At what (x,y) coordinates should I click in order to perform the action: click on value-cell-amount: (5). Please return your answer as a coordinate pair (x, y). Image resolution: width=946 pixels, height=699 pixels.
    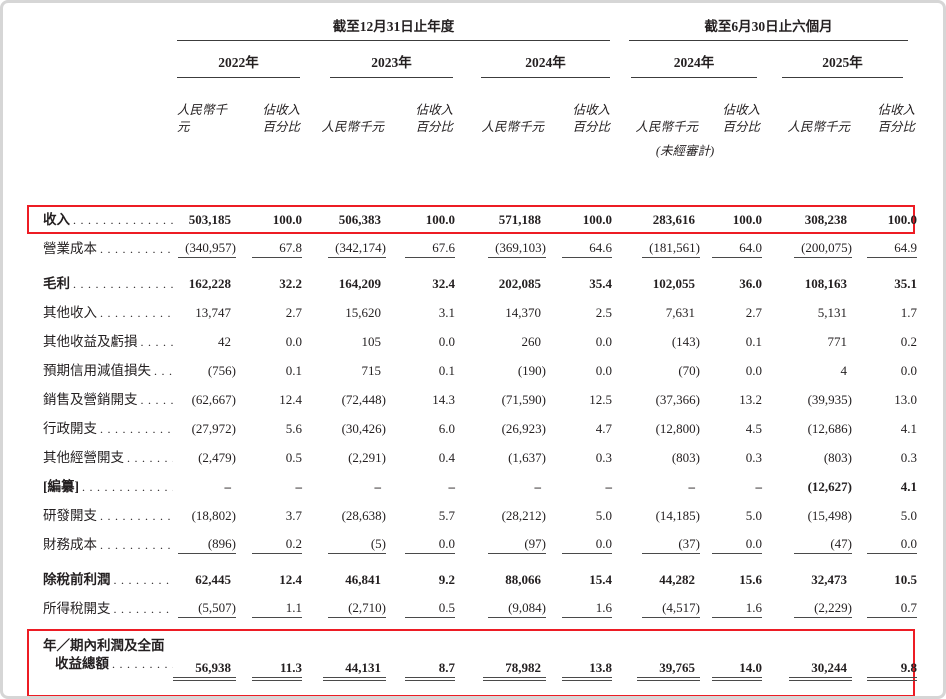
    Looking at the image, I should click on (344, 544).